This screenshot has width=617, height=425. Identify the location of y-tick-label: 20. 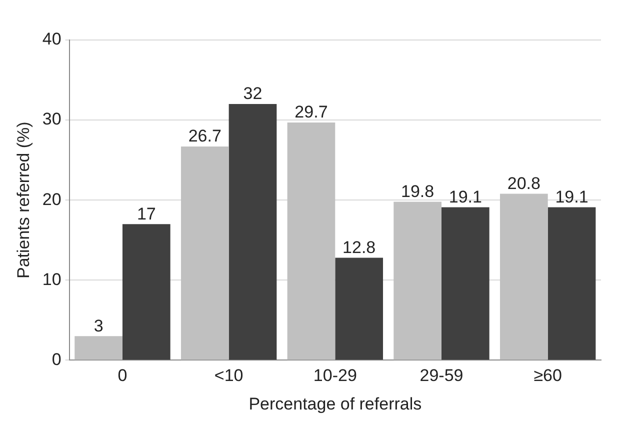
(52, 199).